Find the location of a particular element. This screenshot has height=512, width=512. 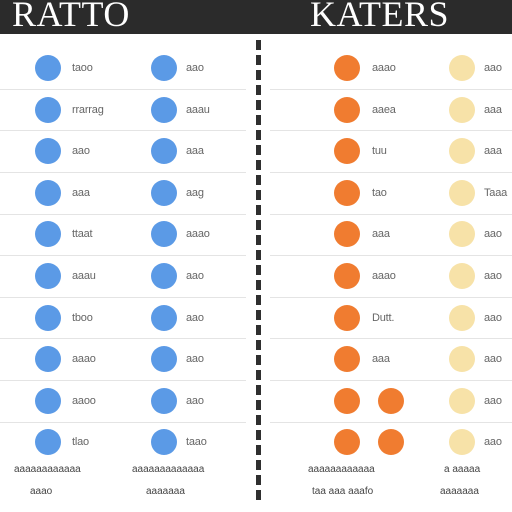

left-col1-label: aaau is located at coordinates (84, 276).